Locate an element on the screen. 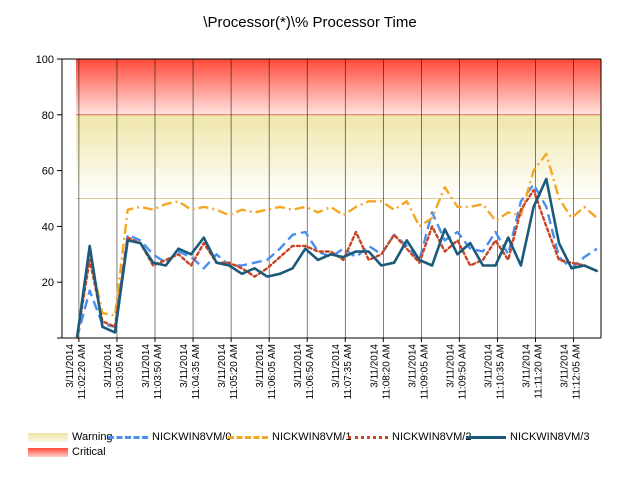 The image size is (620, 480). x-tick-label-time: 11:06:50 AM is located at coordinates (310, 371).